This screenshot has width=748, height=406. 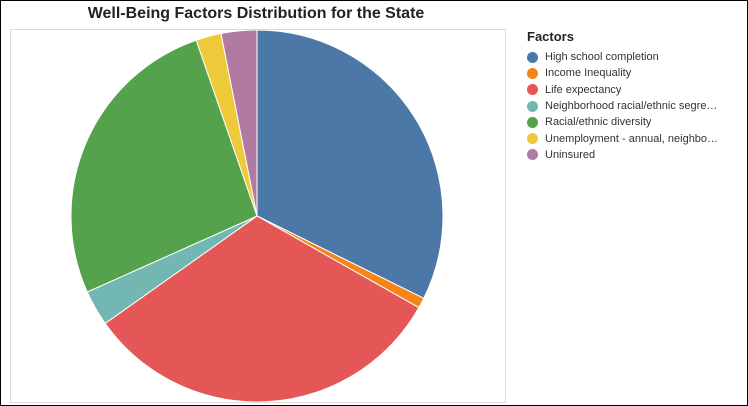 I want to click on legend-label: High school completion, so click(x=602, y=57).